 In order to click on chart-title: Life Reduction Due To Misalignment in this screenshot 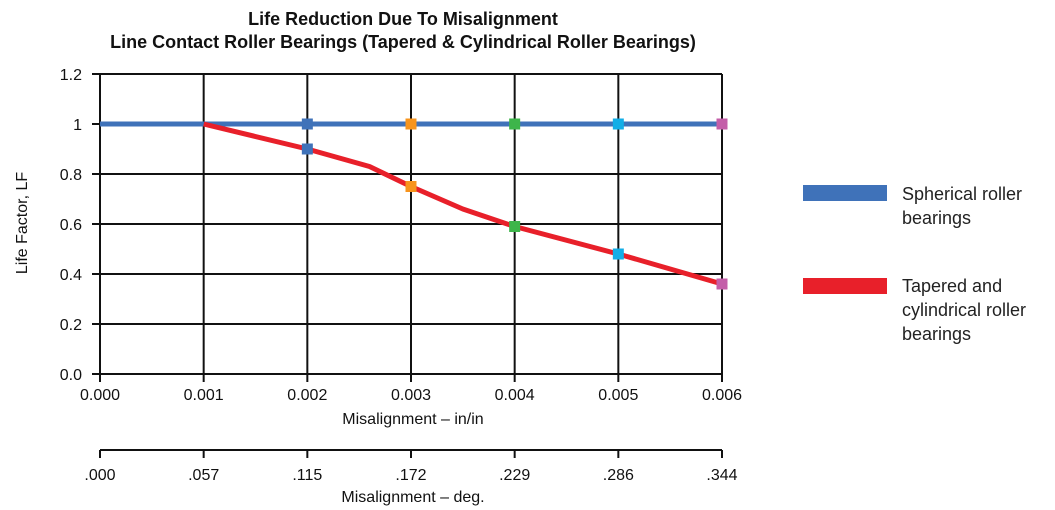, I will do `click(403, 19)`.